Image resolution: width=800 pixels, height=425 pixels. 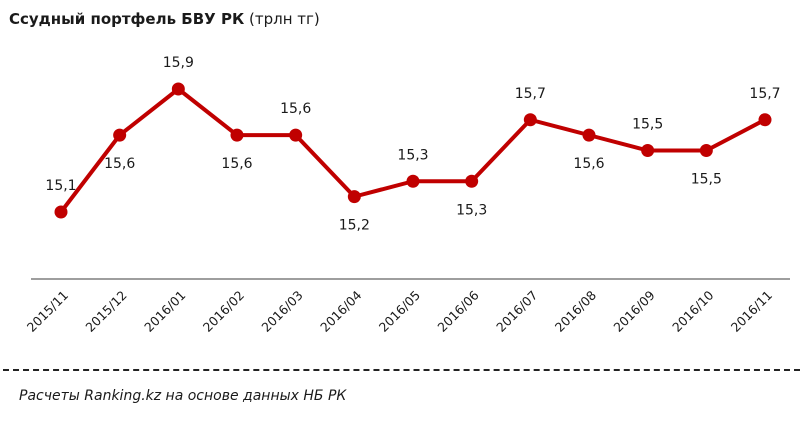 I want to click on x-axis-tick-label: 2016/01, so click(x=164, y=311).